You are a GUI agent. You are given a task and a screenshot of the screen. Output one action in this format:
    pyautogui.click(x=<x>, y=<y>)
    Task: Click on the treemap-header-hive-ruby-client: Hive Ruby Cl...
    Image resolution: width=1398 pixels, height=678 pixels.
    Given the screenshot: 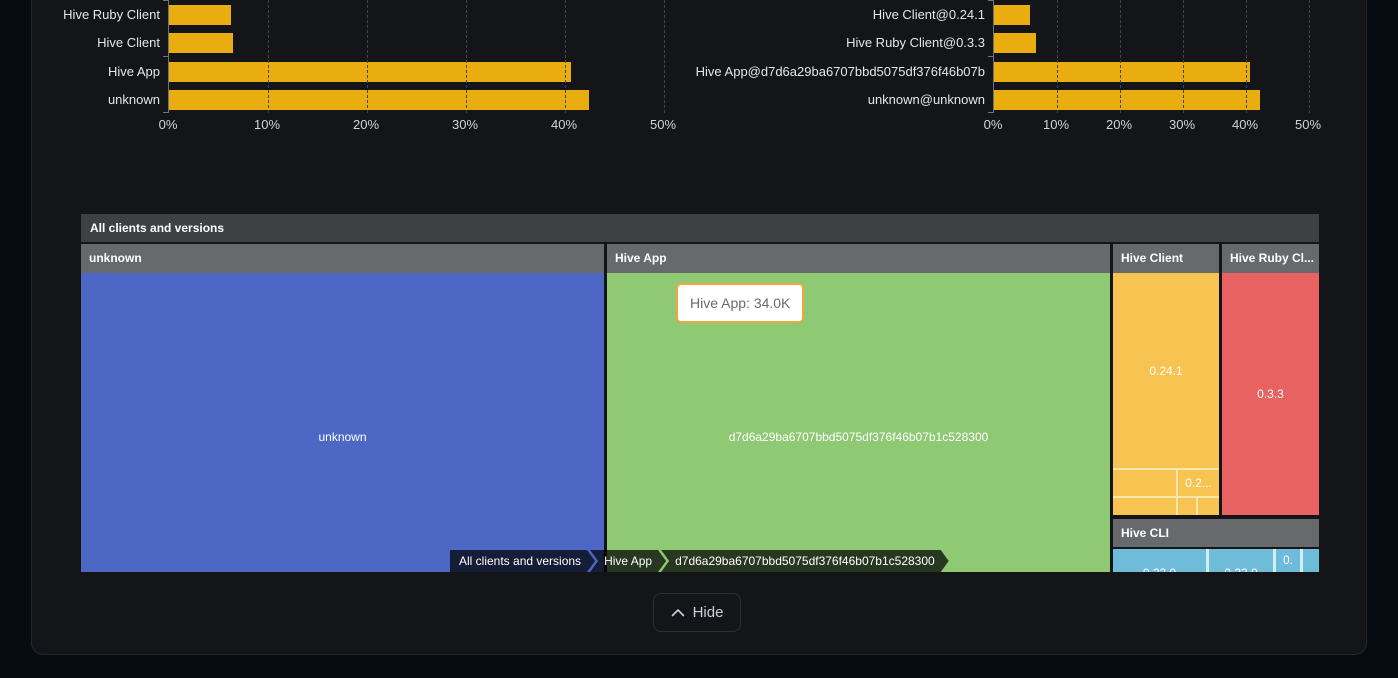 What is the action you would take?
    pyautogui.click(x=1270, y=258)
    